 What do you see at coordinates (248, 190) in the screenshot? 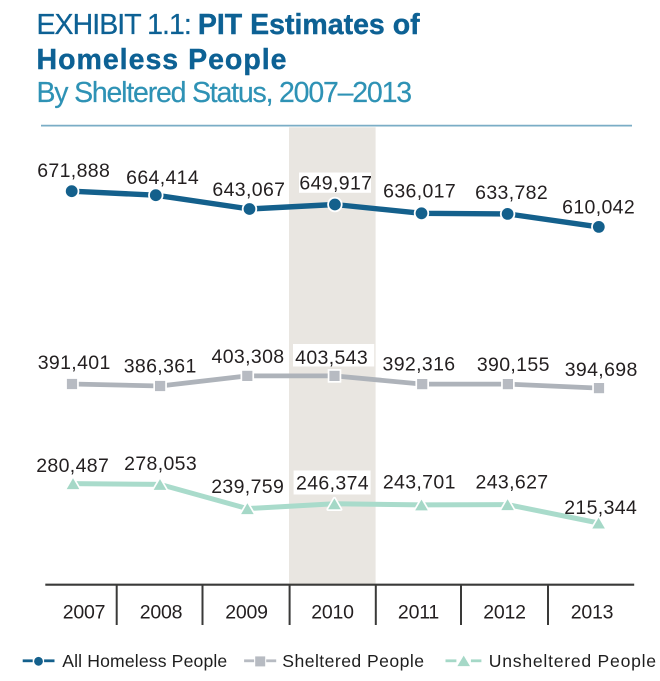
I see `svg-text: 643,067` at bounding box center [248, 190].